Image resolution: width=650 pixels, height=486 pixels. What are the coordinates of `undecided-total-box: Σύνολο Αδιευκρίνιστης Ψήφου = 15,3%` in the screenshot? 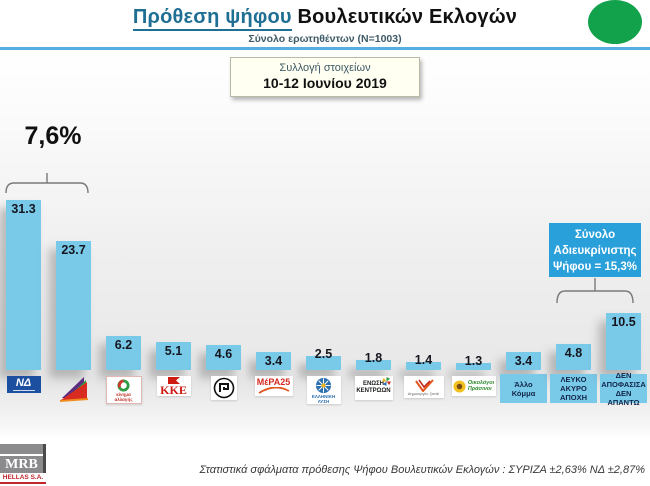 It's located at (595, 250).